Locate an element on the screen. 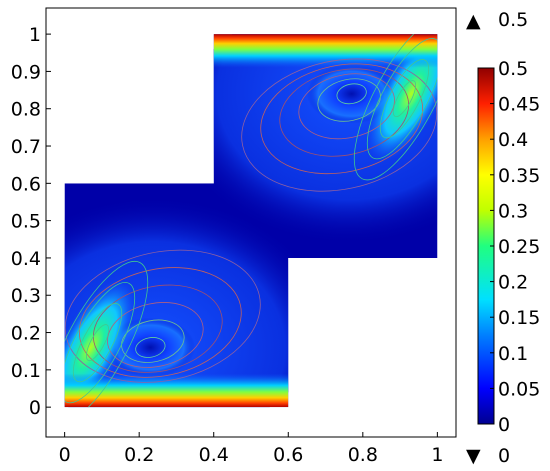  y-axis-ticks: 0 0.1 0.2 0.3 0.4 0.5 0.6 0.7 0.8 0.9 1 is located at coordinates (31, 221).